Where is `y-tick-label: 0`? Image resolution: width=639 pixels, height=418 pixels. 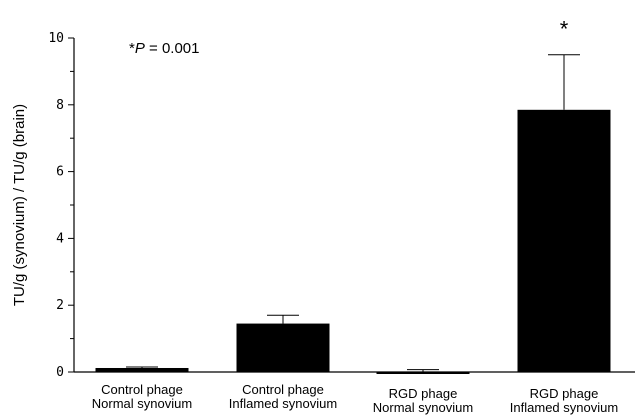 y-tick-label: 0 is located at coordinates (60, 372).